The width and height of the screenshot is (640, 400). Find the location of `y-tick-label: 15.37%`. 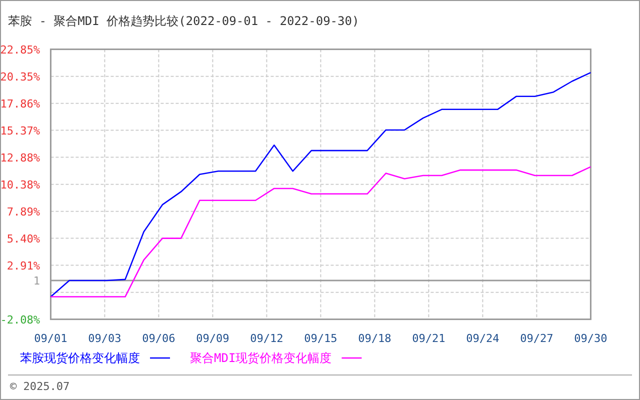

y-tick-label: 15.37% is located at coordinates (20, 131).